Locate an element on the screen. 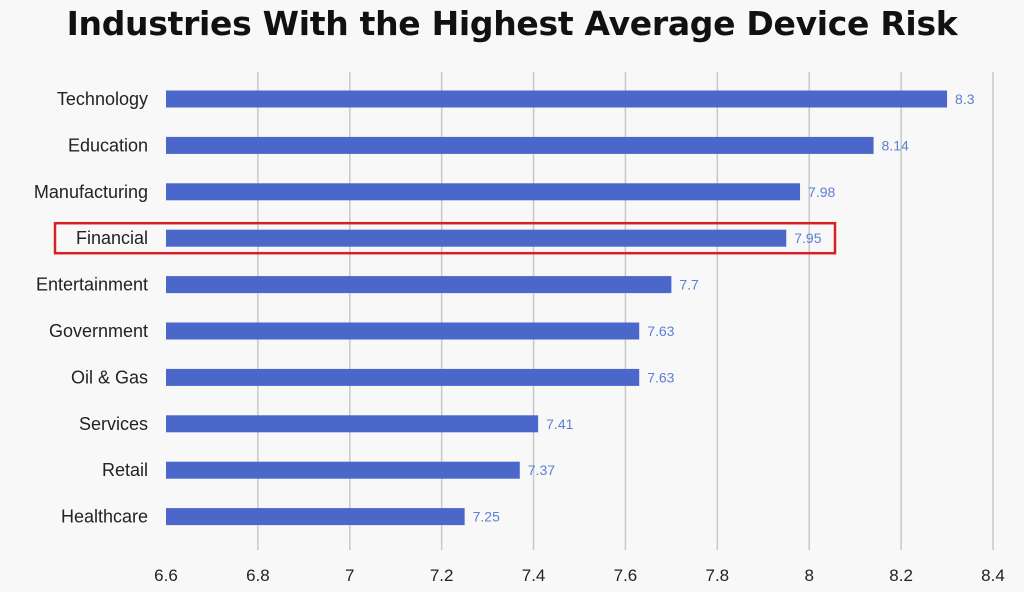 This screenshot has height=592, width=1024. category-label: Government is located at coordinates (98, 331).